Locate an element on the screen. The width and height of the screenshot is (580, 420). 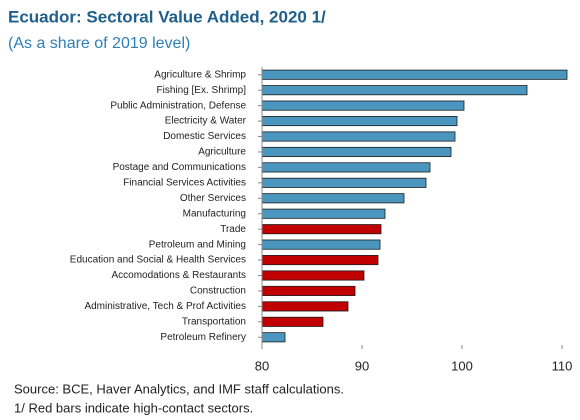
y-tick-label: Accomodations & Restaurants is located at coordinates (178, 275).